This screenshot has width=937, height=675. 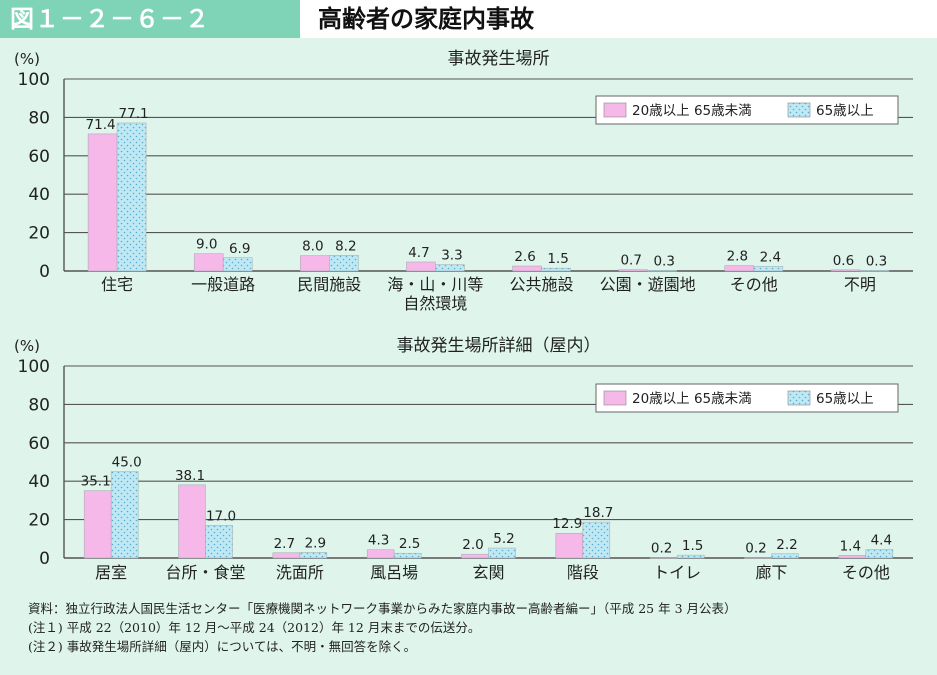 I want to click on chart1-category-label: 公共施設, so click(x=542, y=284).